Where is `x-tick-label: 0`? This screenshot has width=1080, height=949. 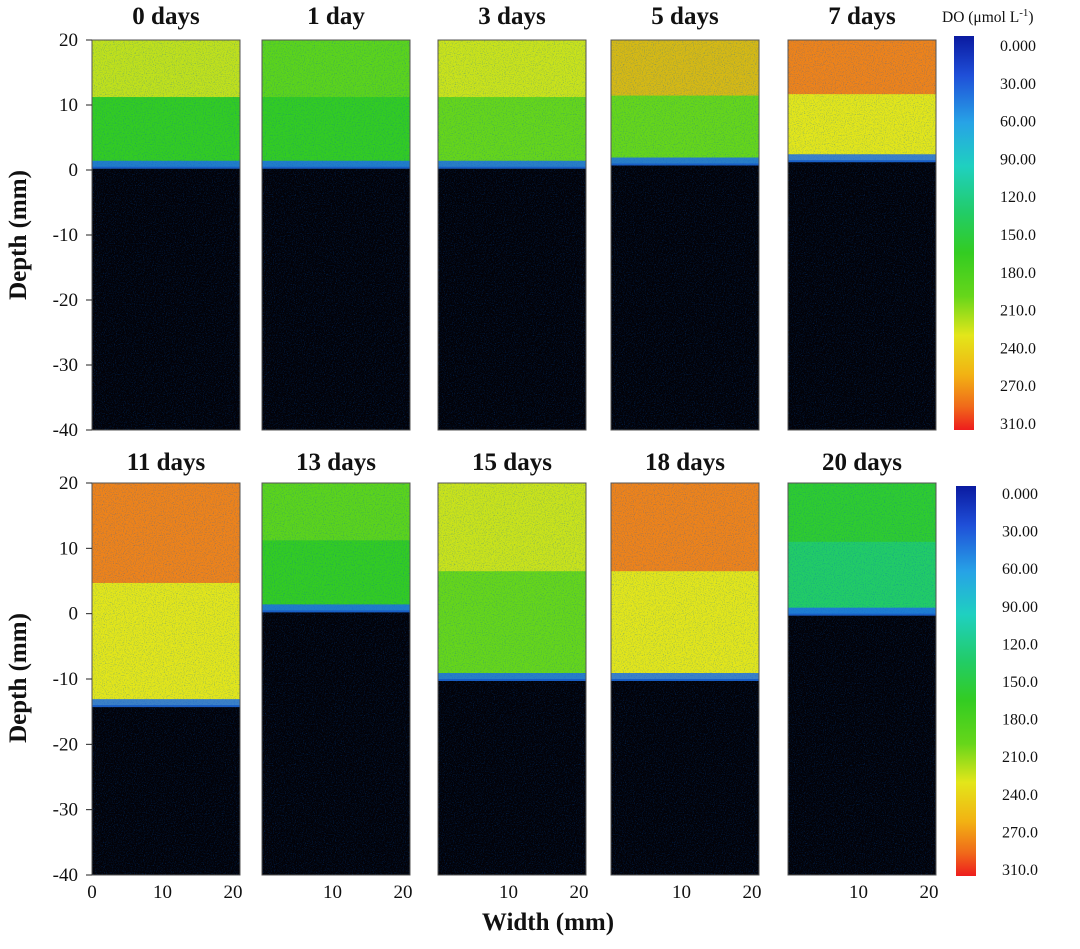
x-tick-label: 0 is located at coordinates (92, 892).